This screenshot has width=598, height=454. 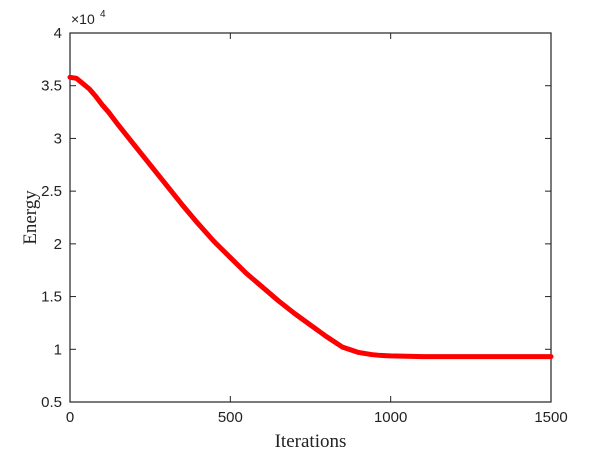 What do you see at coordinates (390, 417) in the screenshot?
I see `x-tick-label-2: 1000` at bounding box center [390, 417].